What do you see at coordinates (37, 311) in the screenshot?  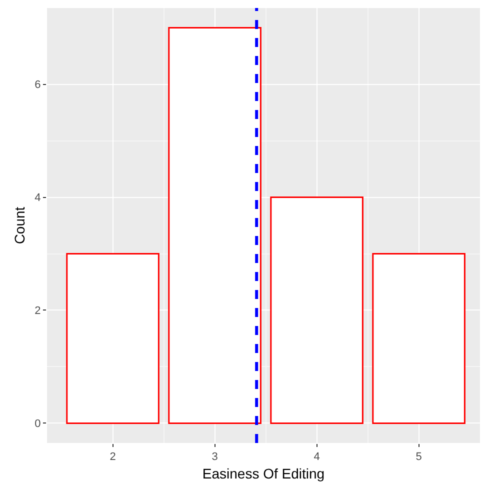 I see `y-tick-label: 2` at bounding box center [37, 311].